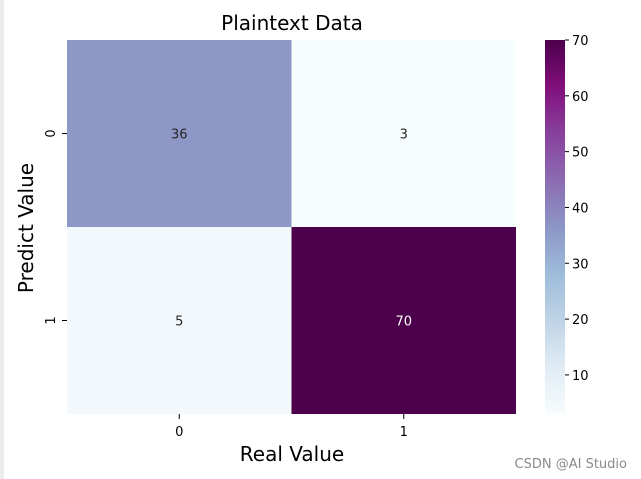 This screenshot has height=479, width=641. What do you see at coordinates (2, 239) in the screenshot?
I see `window-edge` at bounding box center [2, 239].